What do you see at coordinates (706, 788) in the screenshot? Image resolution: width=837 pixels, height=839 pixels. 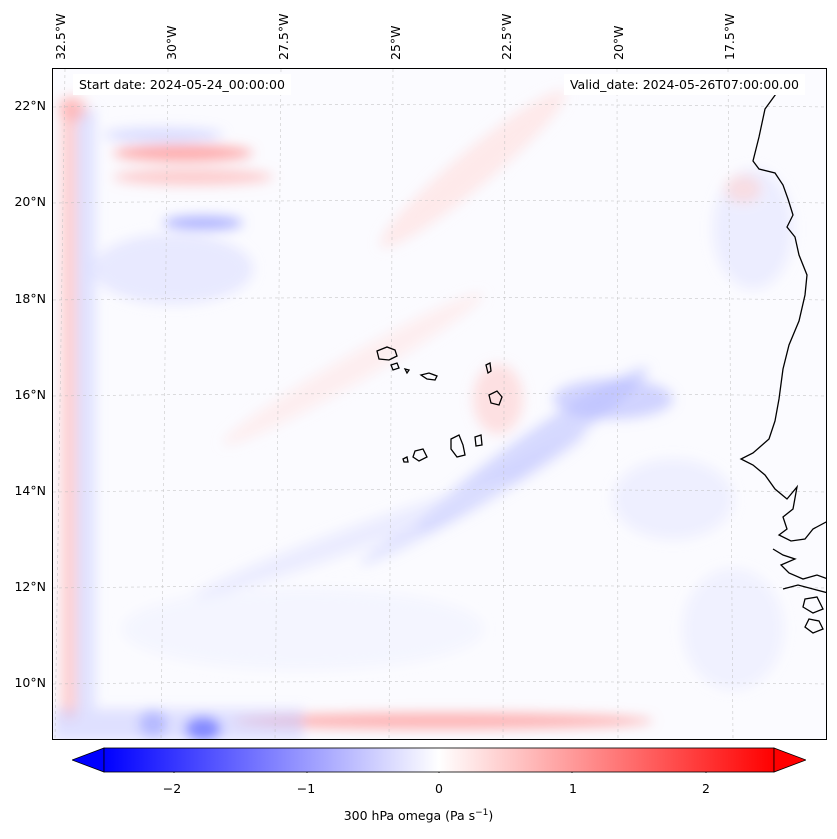 I see `colorbar-tick-2: 2` at bounding box center [706, 788].